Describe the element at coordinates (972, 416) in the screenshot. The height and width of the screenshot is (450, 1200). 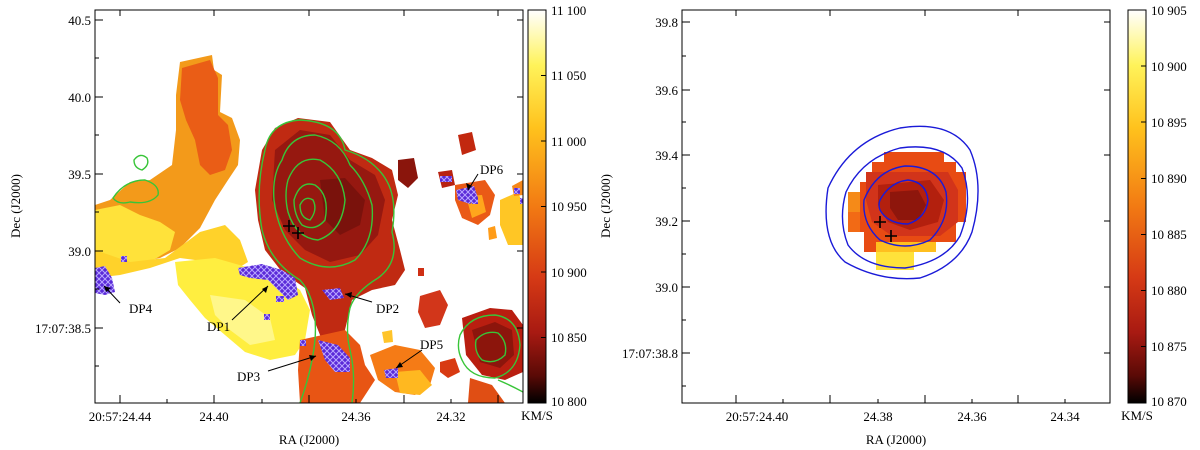
I see `right-xtick-3: 24.36` at that location.